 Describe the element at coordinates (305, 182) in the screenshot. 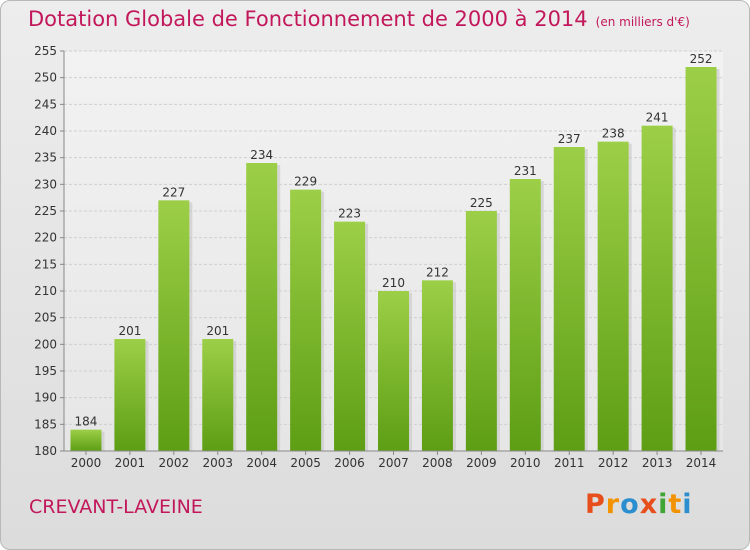

I see `data-label: 229` at that location.